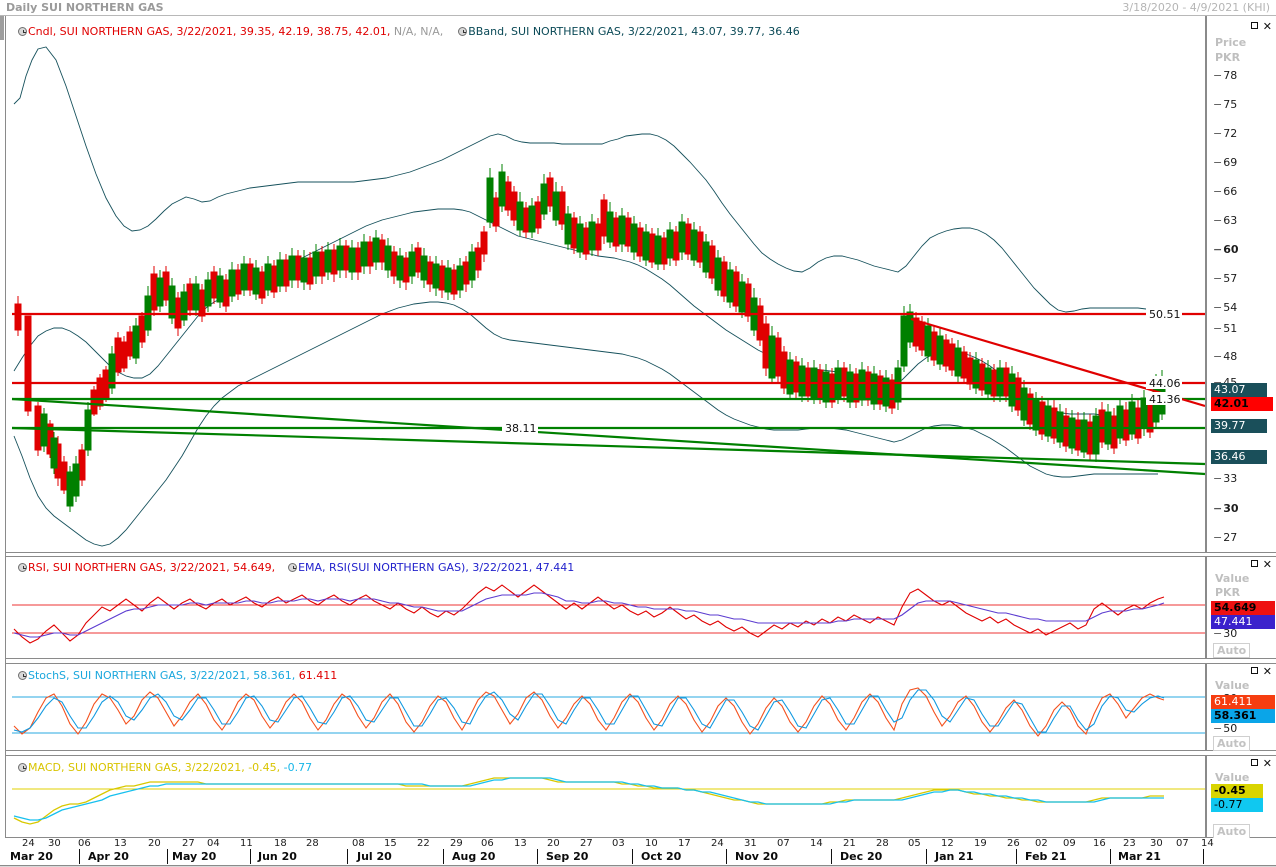 This screenshot has width=1276, height=867. Describe the element at coordinates (1228, 592) in the screenshot. I see `rsi-scale-head-2: PKR` at that location.